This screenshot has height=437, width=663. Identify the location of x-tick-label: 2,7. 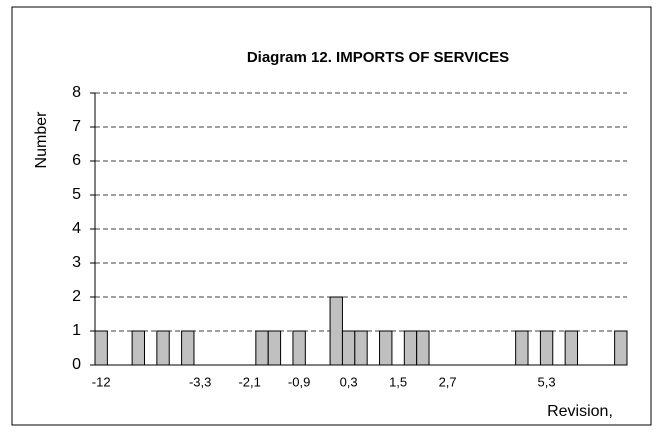
(448, 381).